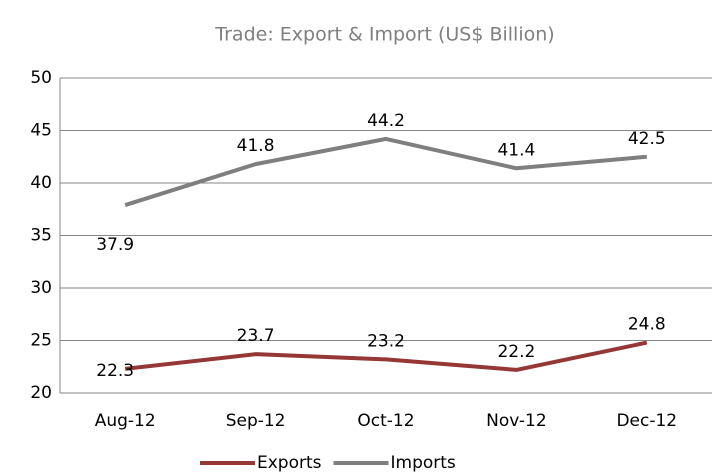 The height and width of the screenshot is (476, 727). I want to click on data-label: 41.8, so click(256, 146).